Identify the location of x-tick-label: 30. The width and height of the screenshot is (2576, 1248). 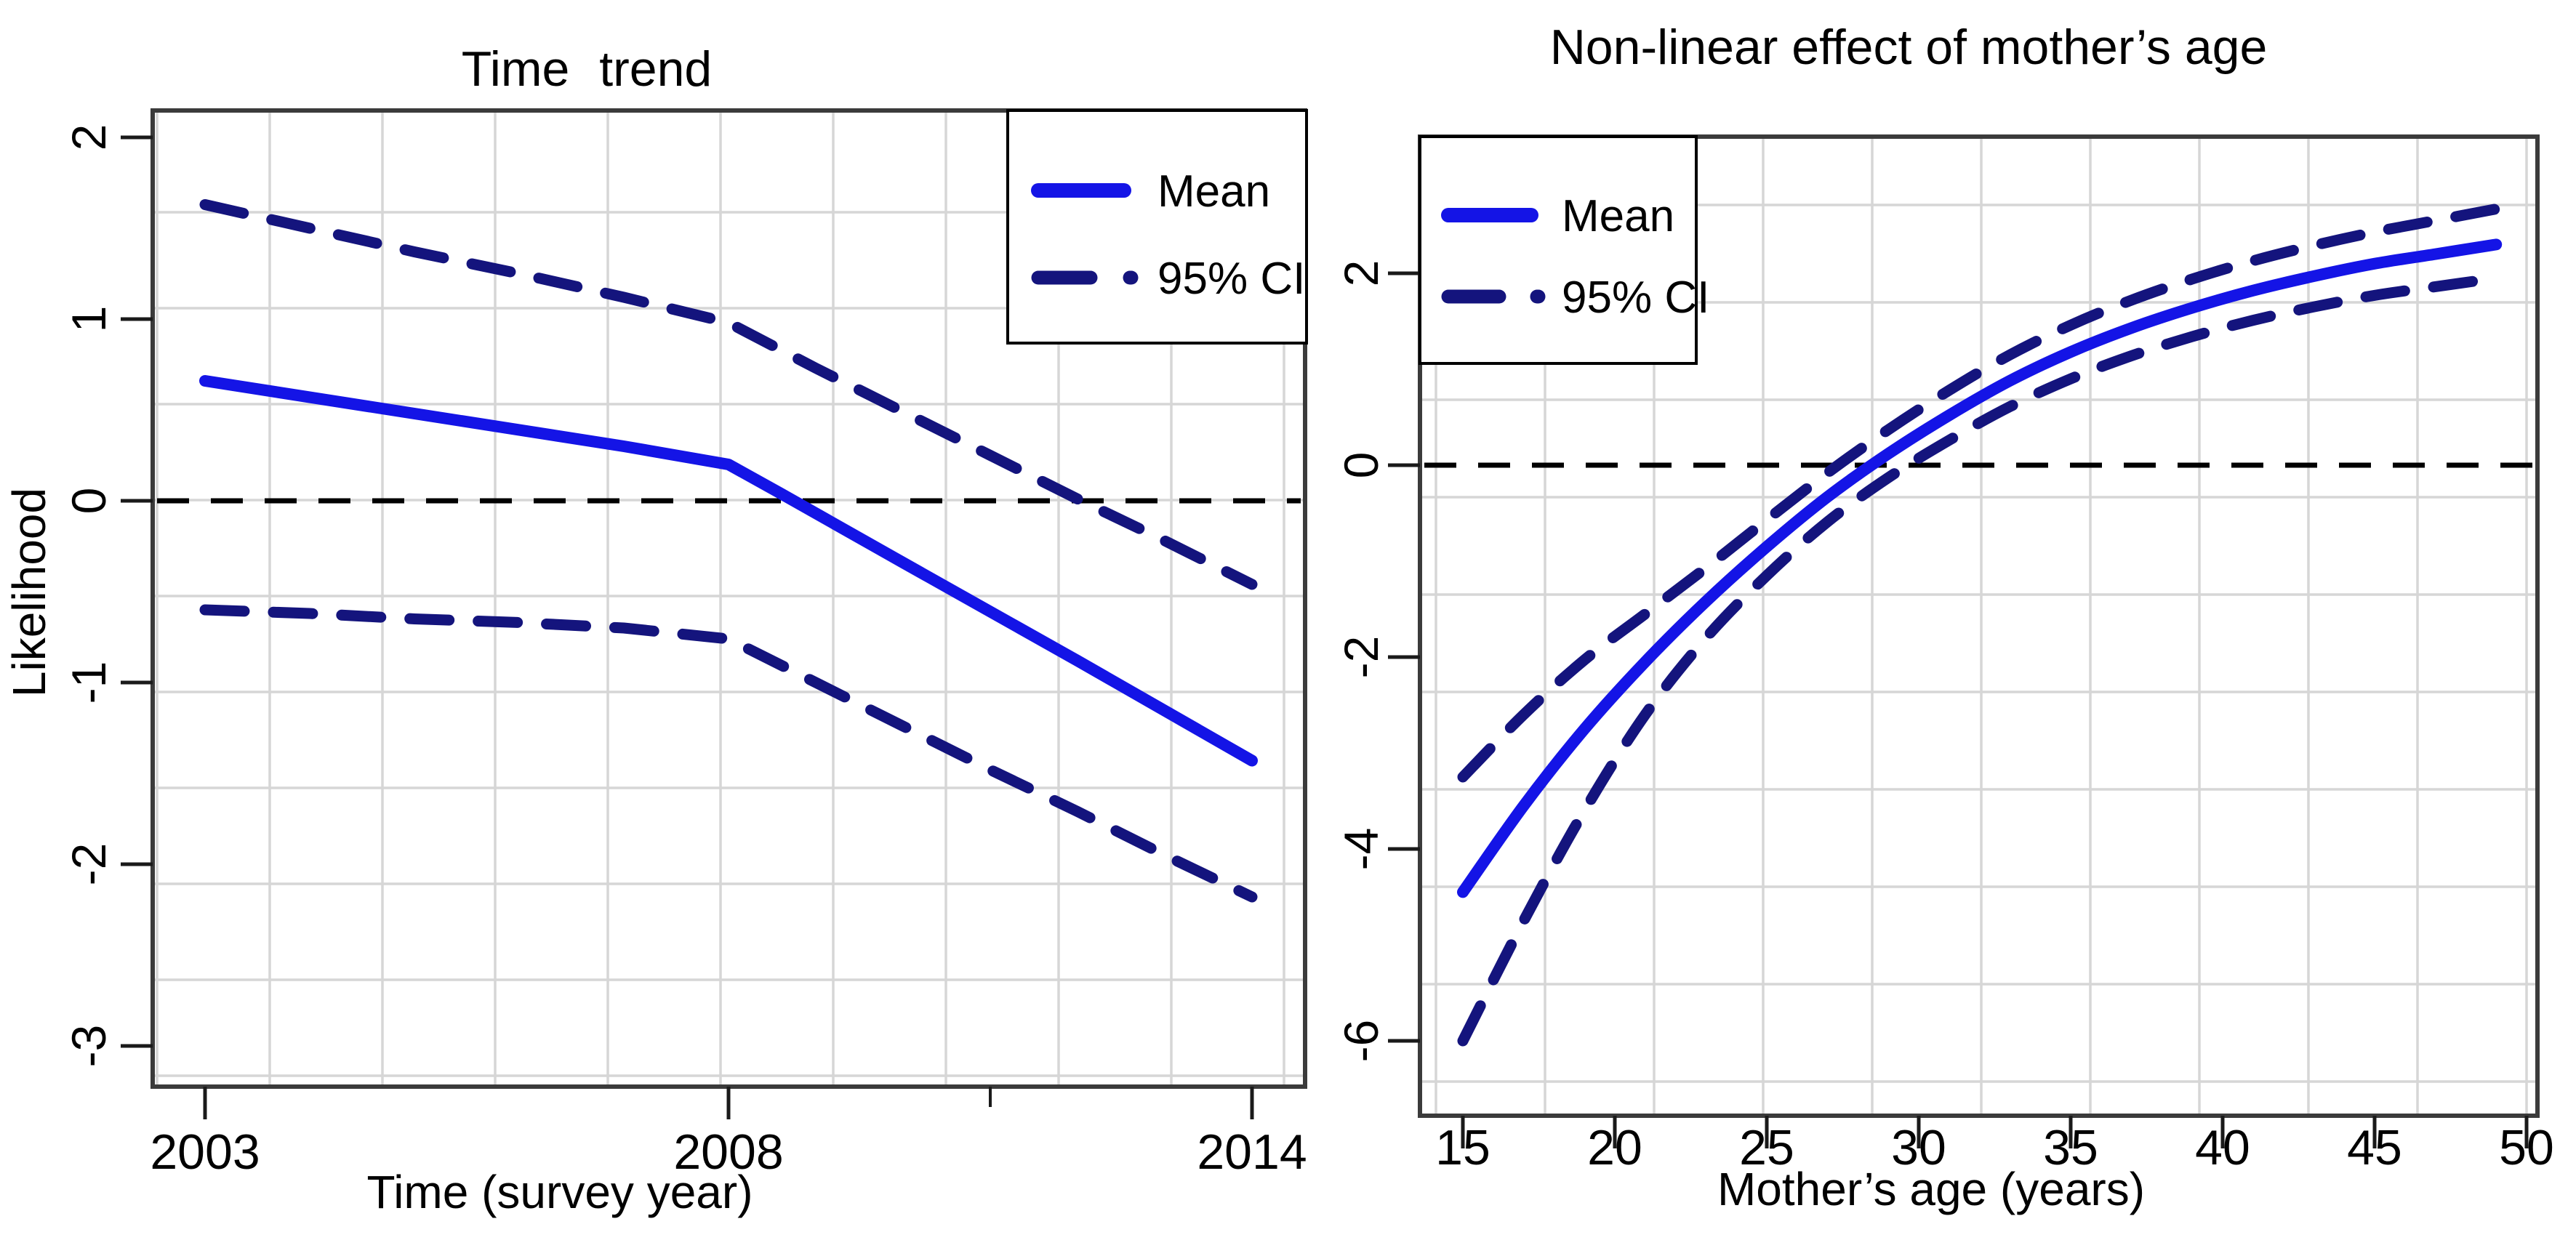
(1918, 1147).